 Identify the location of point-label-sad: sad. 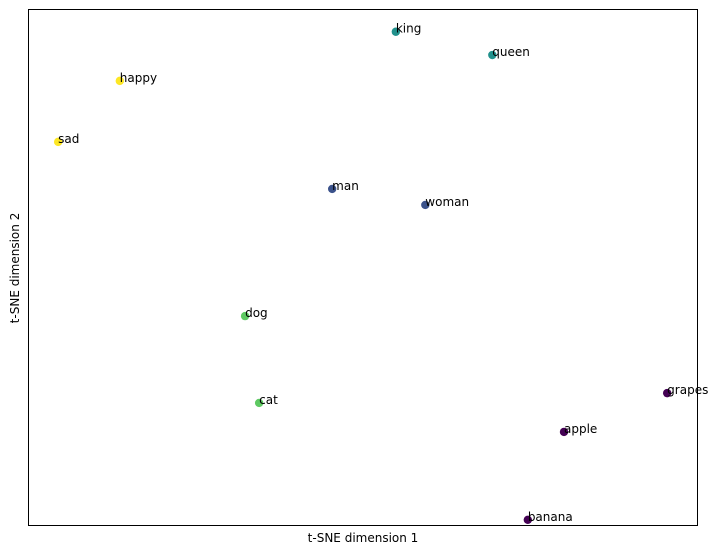
(68, 139).